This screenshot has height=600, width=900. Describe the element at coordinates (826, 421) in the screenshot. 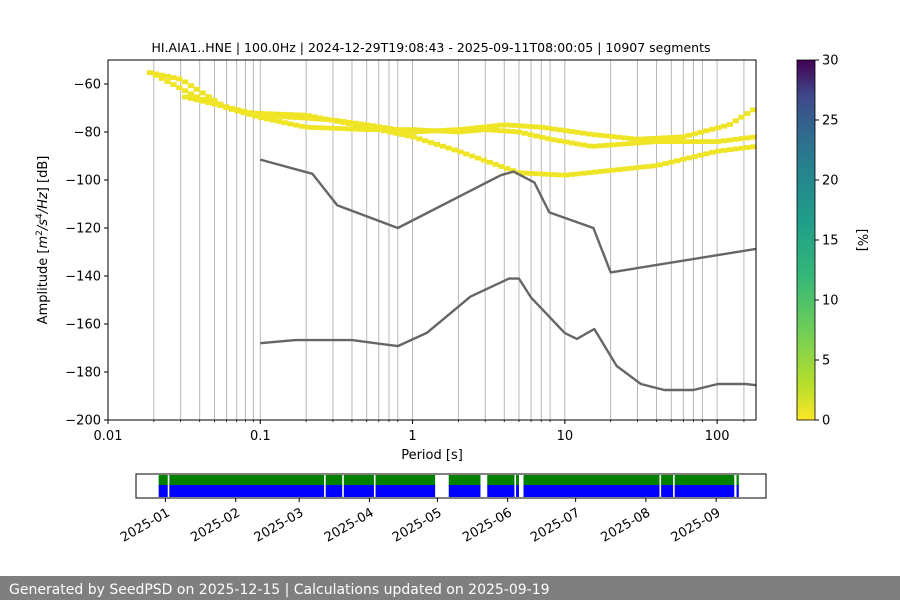

I see `colorbar-tick-label: 0` at that location.